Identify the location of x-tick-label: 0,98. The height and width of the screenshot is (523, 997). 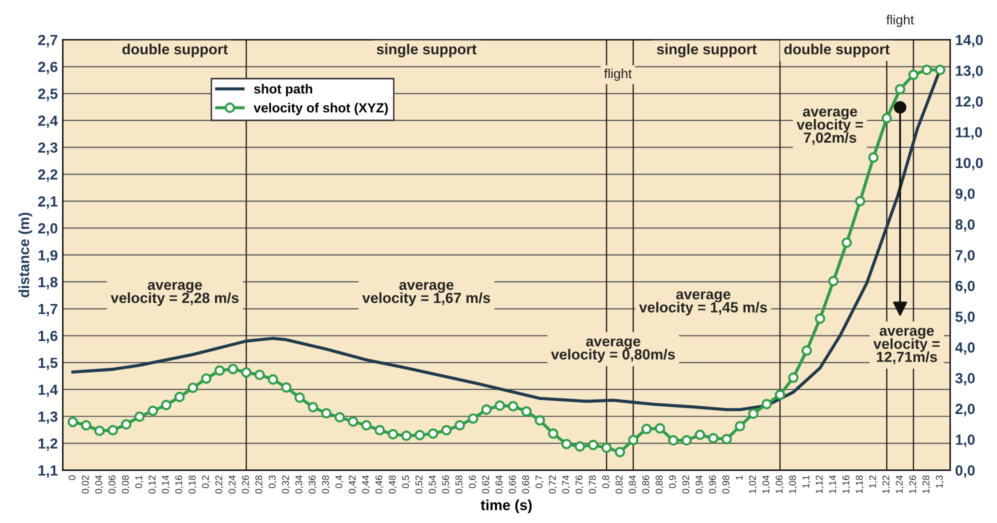
(726, 484).